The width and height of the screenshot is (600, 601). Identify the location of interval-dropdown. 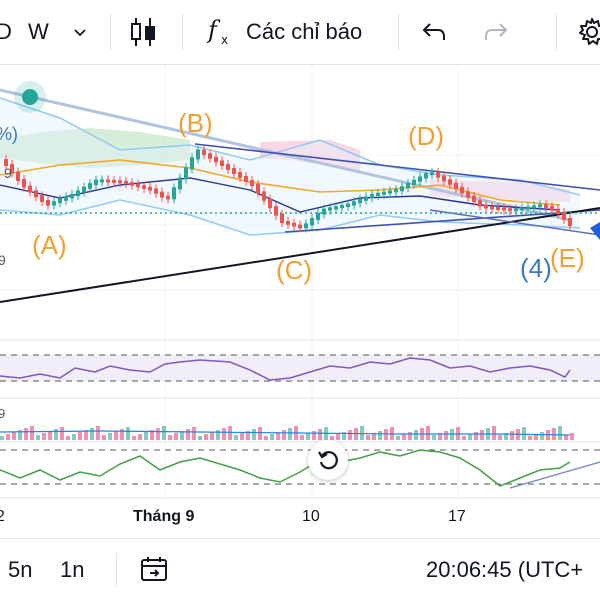
(80, 32).